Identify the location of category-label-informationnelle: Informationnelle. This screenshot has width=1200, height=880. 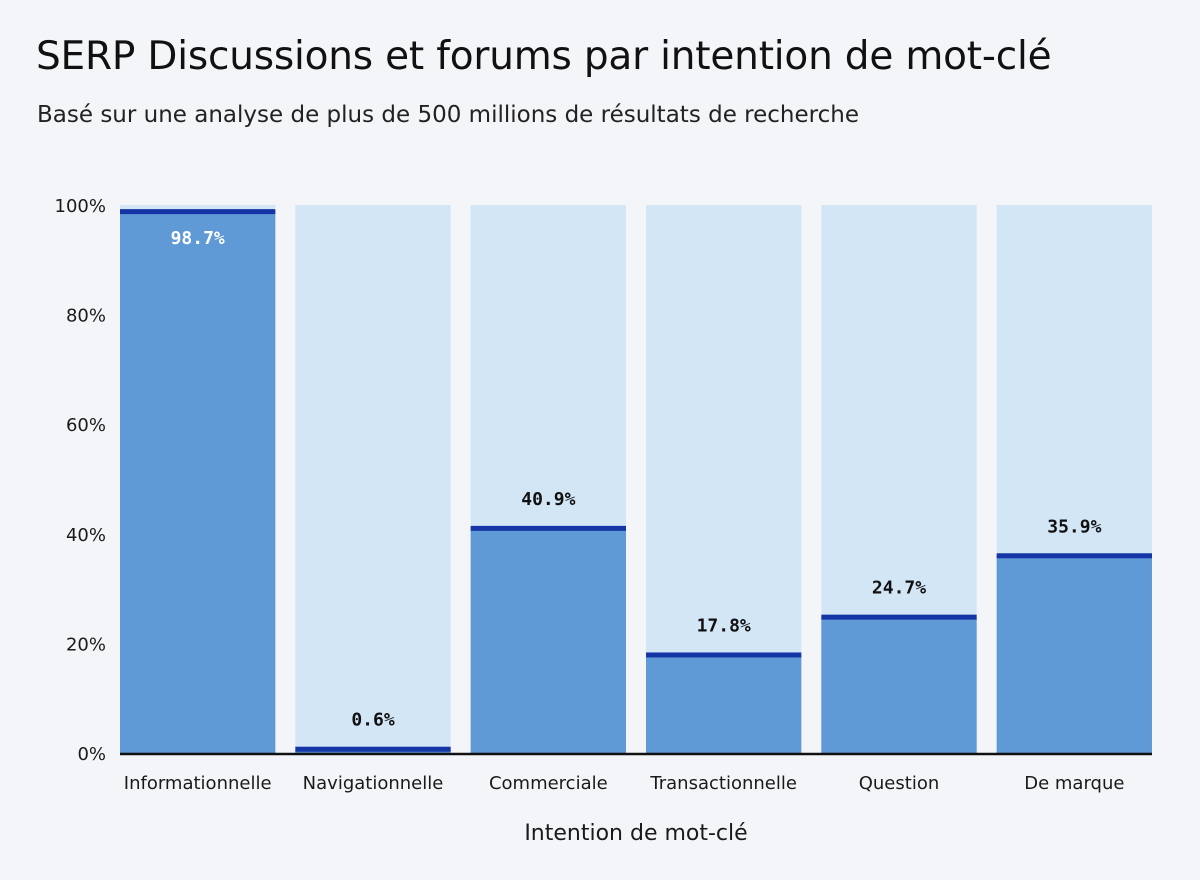
(198, 783).